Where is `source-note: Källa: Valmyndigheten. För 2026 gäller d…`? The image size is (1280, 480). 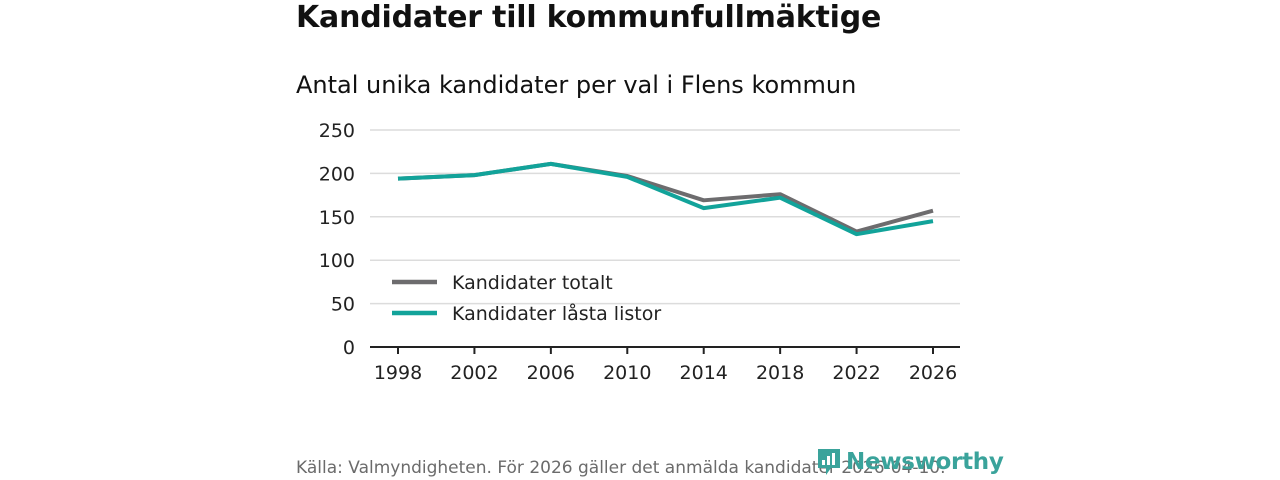 source-note: Källa: Valmyndigheten. För 2026 gäller d… is located at coordinates (621, 468).